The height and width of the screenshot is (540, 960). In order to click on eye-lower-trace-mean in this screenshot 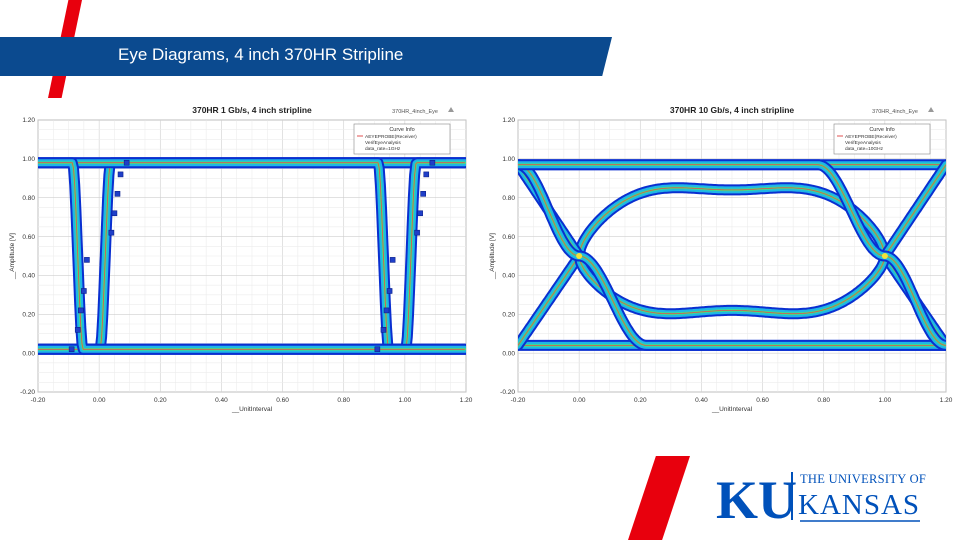, I will do `click(732, 239)`.